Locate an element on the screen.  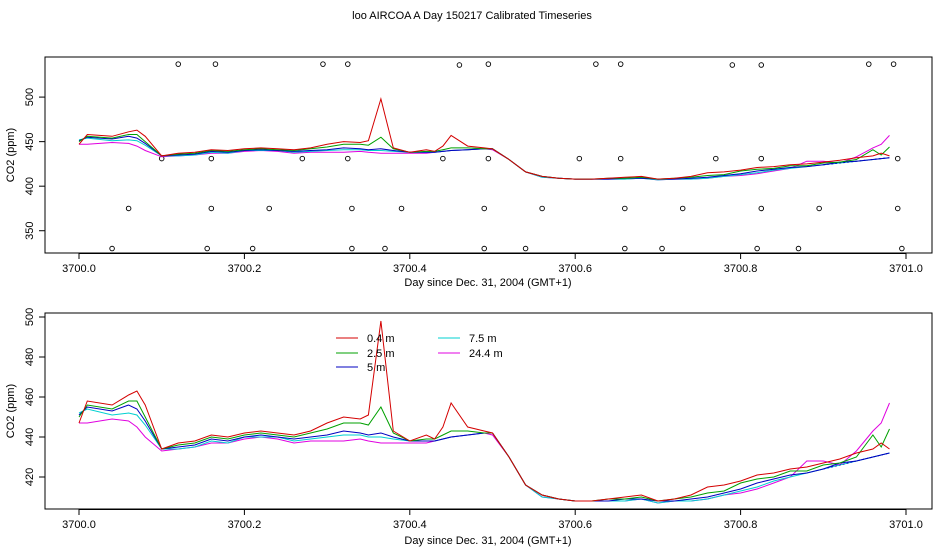
series-line-2-5-m is located at coordinates (484, 157).